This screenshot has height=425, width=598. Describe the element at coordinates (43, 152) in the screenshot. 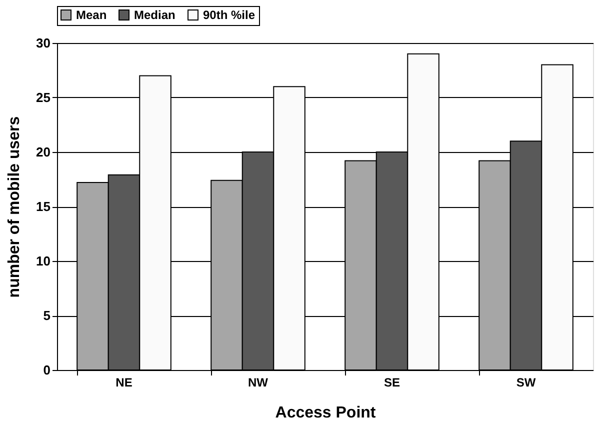

I see `y-tick-label: 20` at that location.